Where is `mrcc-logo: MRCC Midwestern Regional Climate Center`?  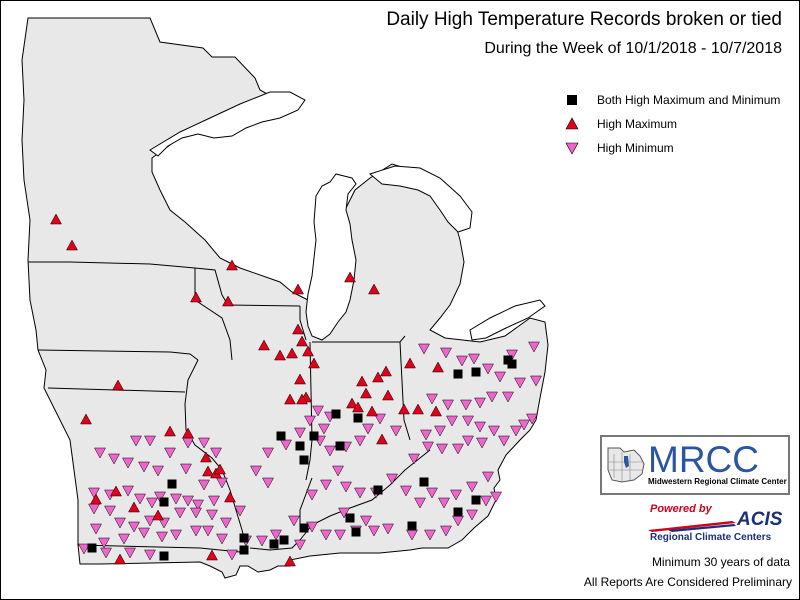 mrcc-logo: MRCC Midwestern Regional Climate Center is located at coordinates (695, 465).